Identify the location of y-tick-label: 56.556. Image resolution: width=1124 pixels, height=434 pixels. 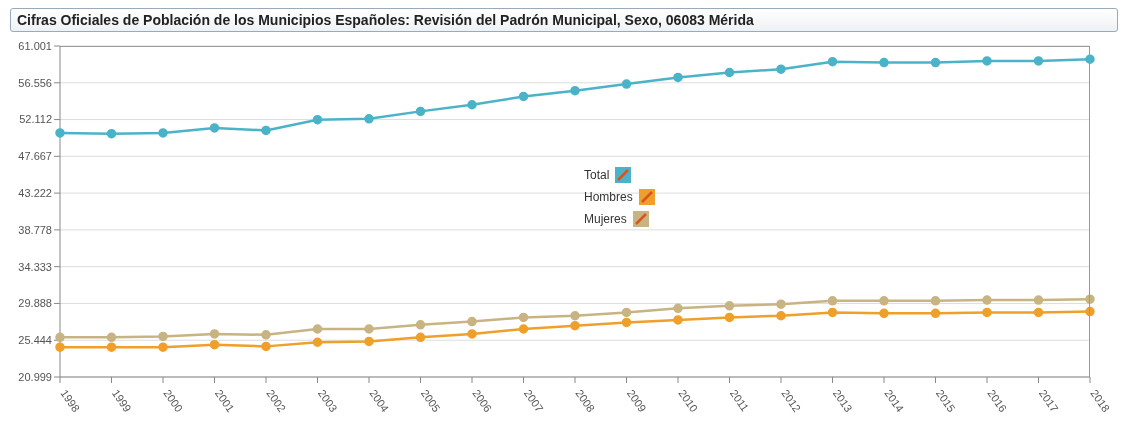
(35, 82).